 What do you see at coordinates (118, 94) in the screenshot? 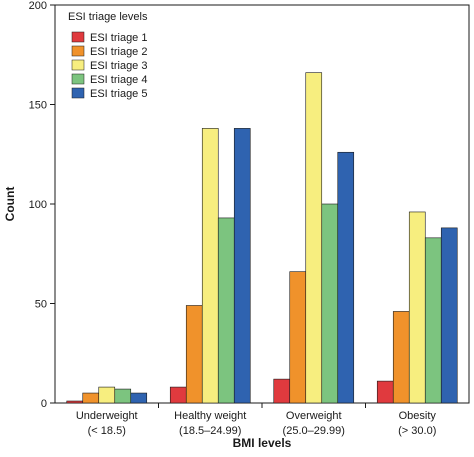
I see `legend-label: ESI triage 5` at bounding box center [118, 94].